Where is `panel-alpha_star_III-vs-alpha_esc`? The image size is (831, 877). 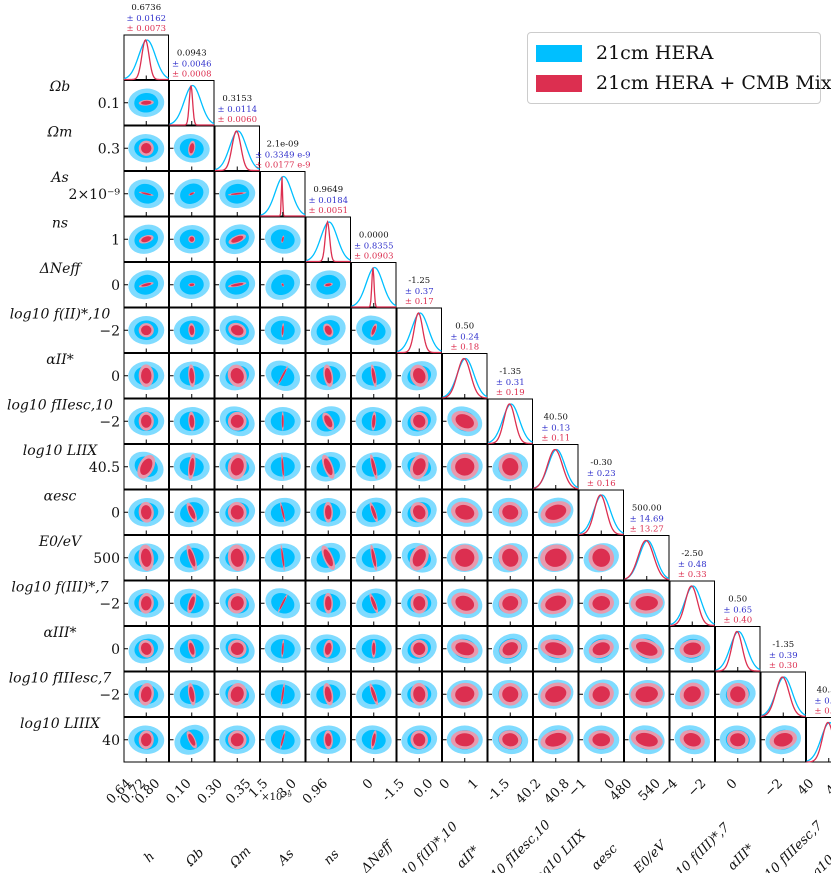
panel-alpha_star_III-vs-alpha_esc is located at coordinates (601, 649).